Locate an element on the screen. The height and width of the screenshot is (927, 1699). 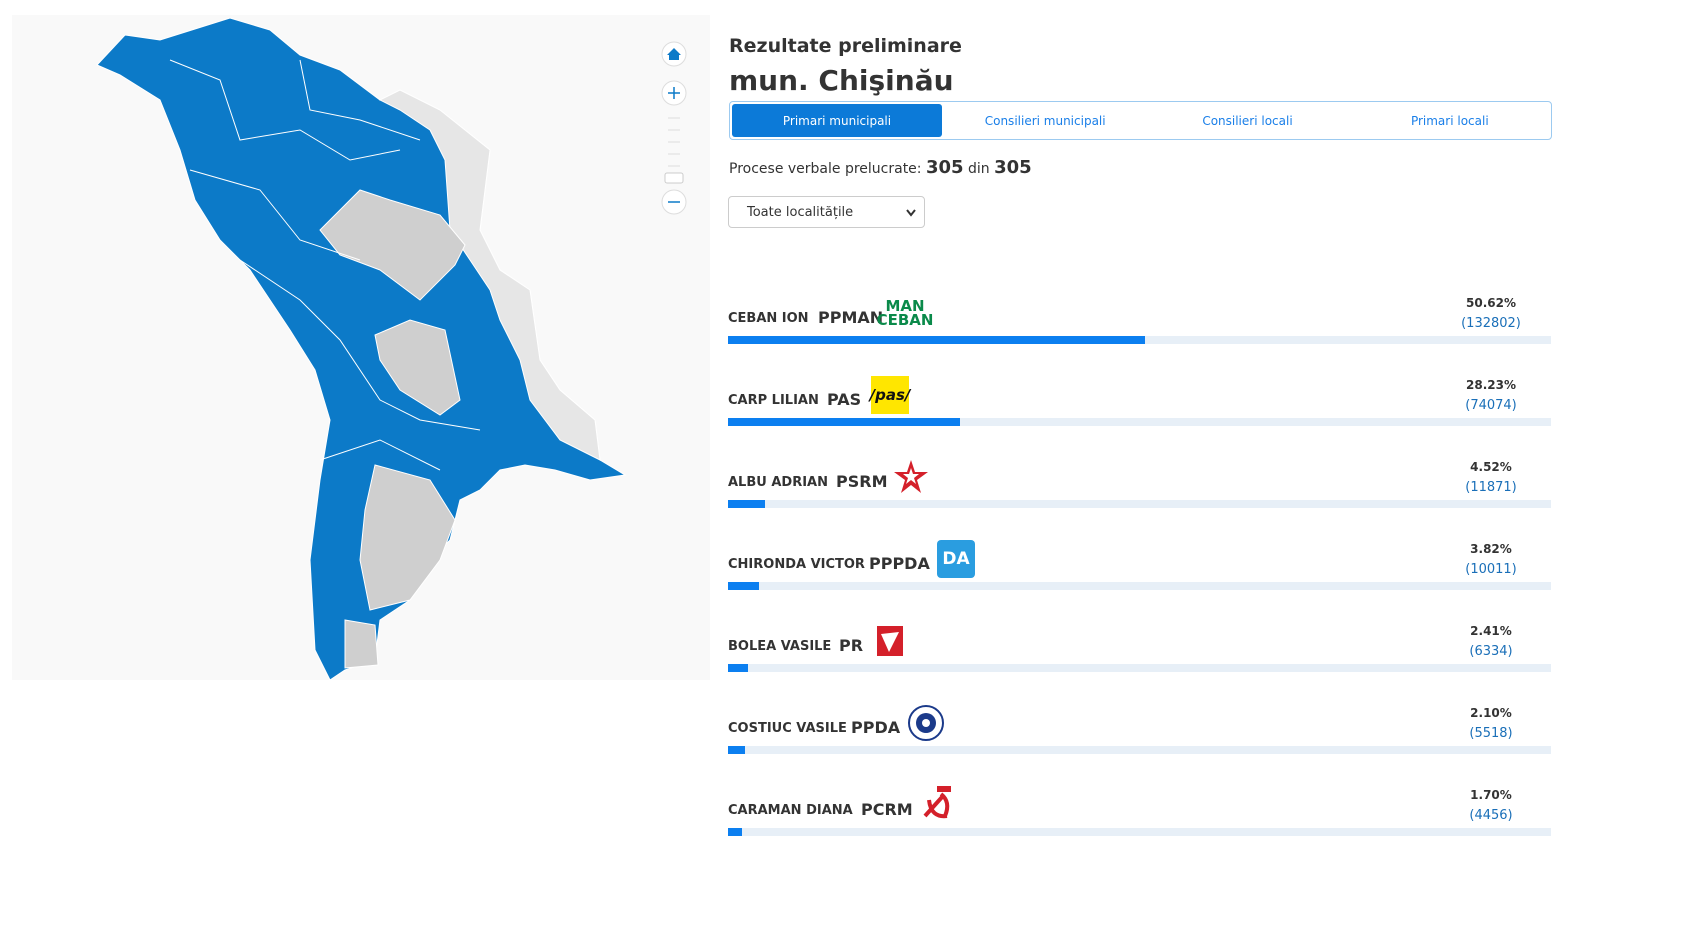
select-arrow is located at coordinates (911, 213).